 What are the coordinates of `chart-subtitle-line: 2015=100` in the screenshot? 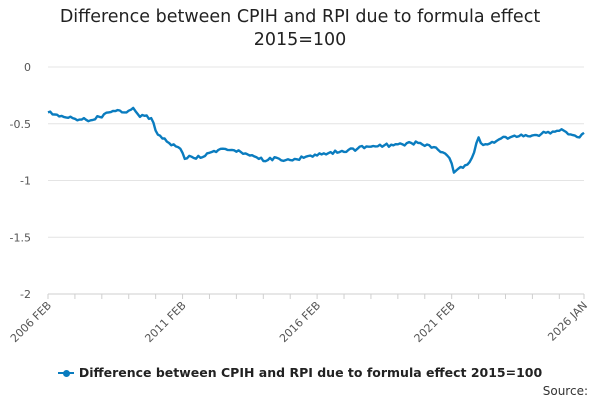 It's located at (300, 40).